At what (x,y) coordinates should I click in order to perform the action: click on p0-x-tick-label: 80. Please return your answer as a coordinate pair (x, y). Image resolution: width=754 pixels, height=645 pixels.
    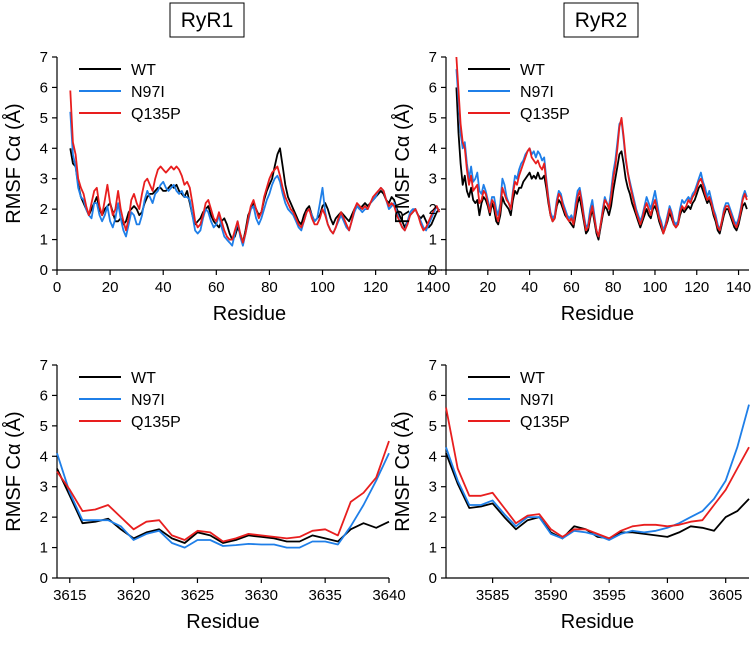
    Looking at the image, I should click on (269, 287).